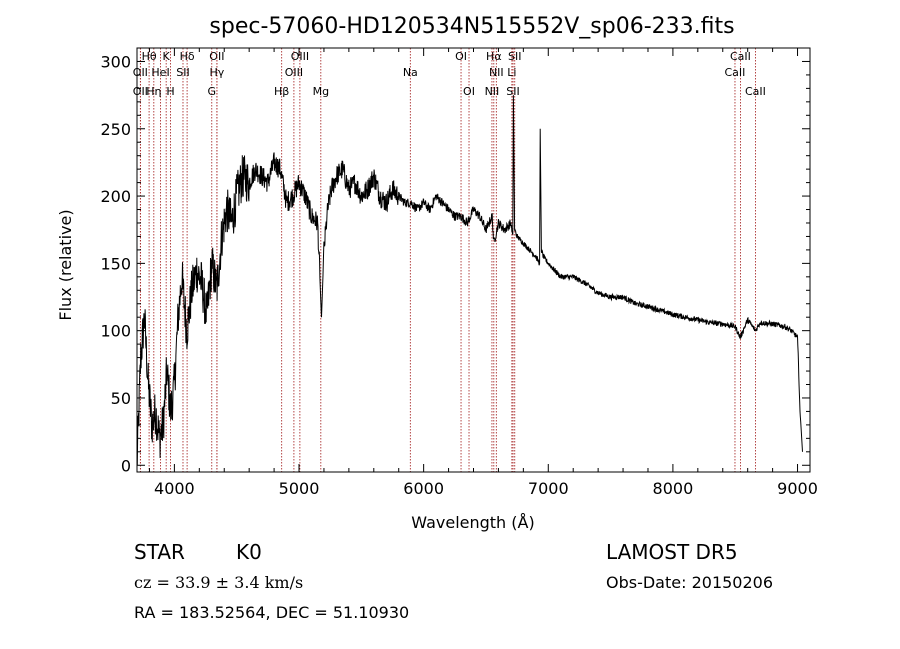 The height and width of the screenshot is (649, 900). I want to click on y-tick-label-1: 50, so click(121, 398).